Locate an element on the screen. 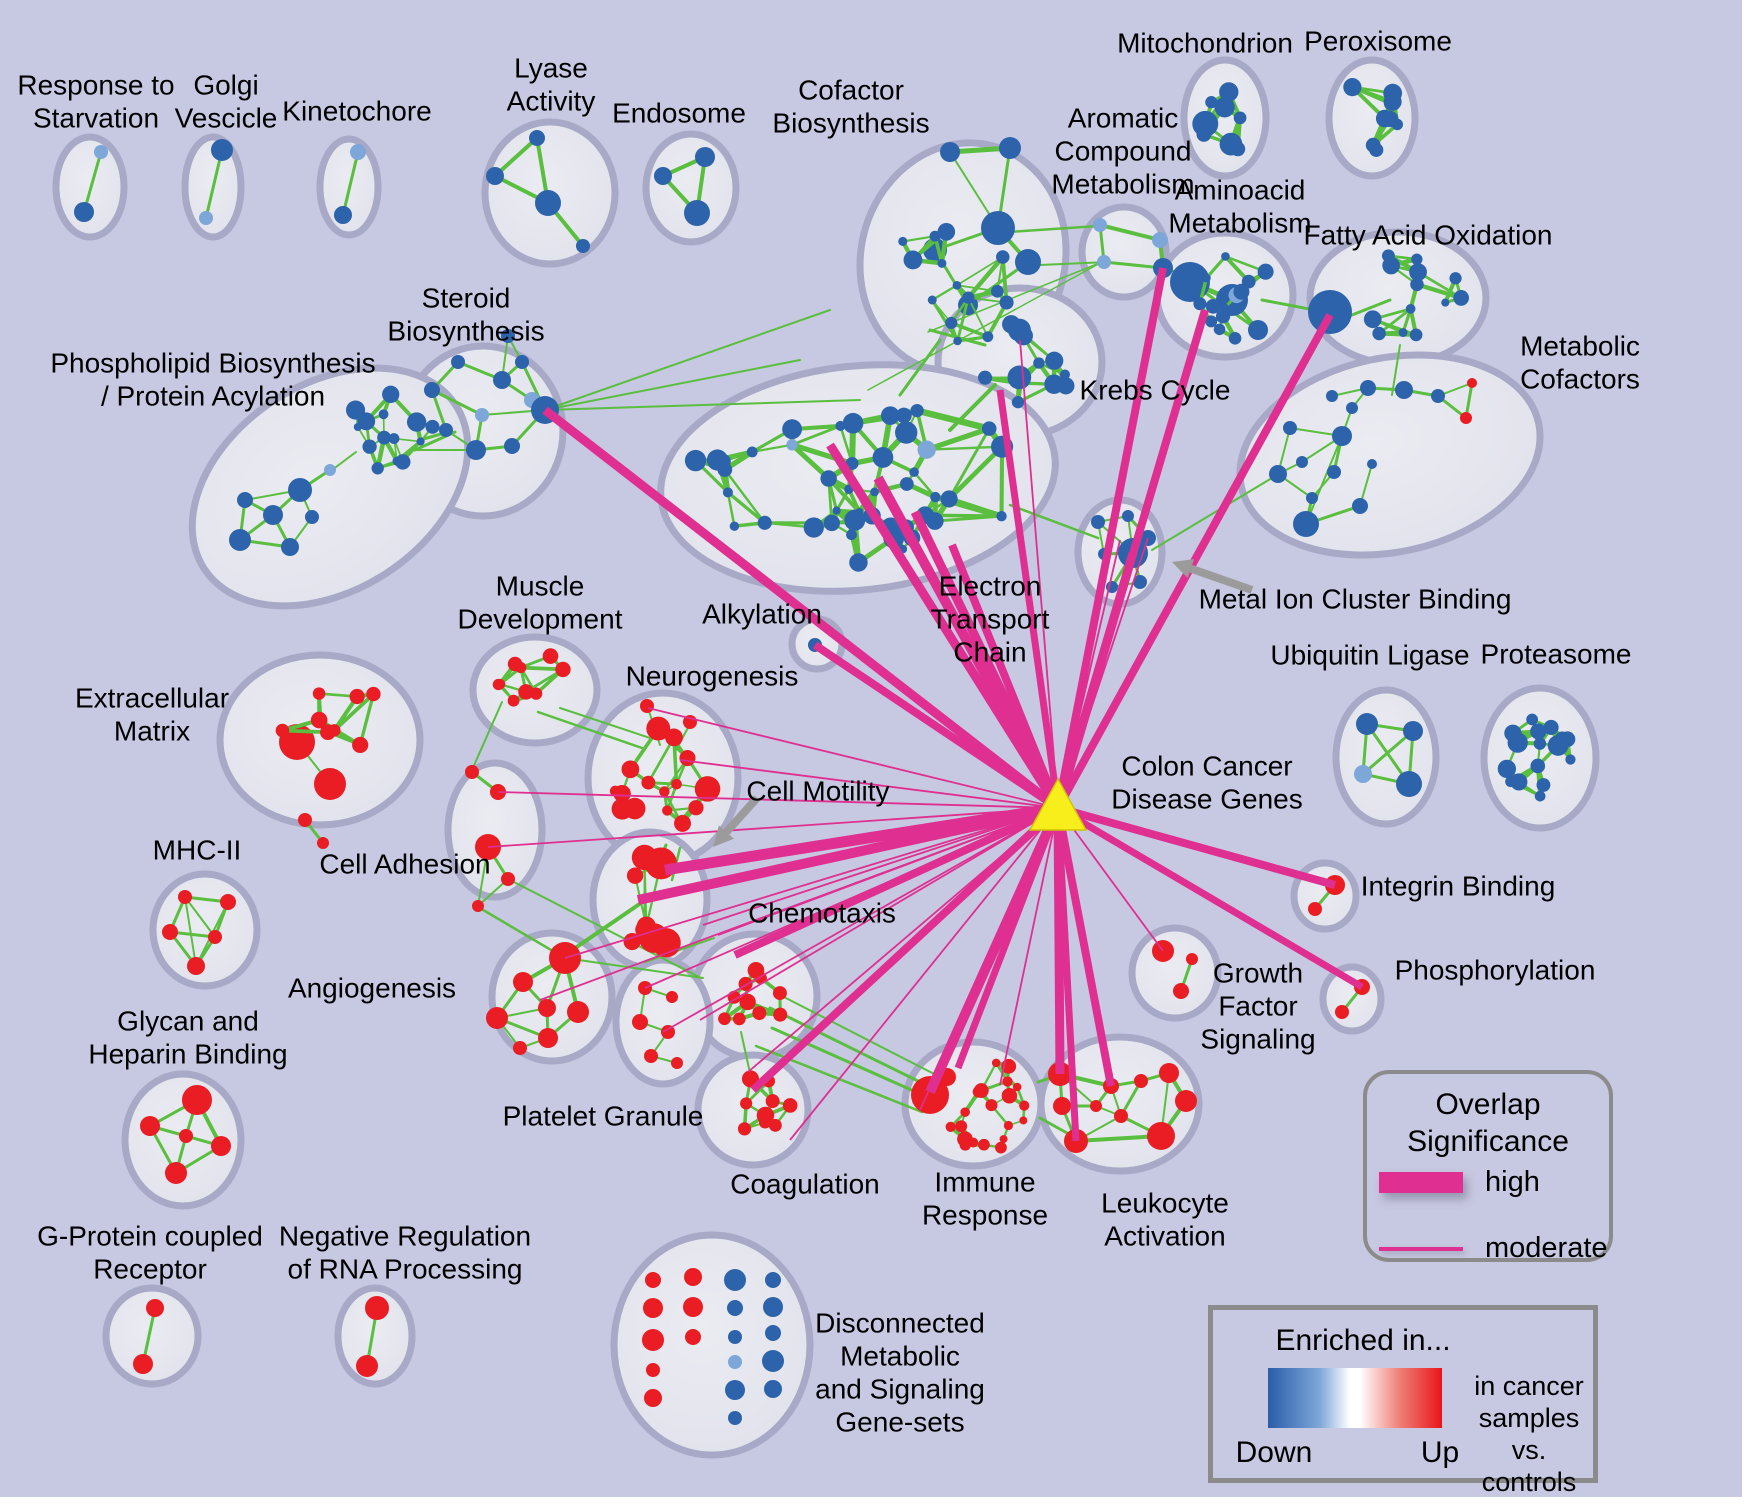  cluster-net-coagulation is located at coordinates (767, 1103).